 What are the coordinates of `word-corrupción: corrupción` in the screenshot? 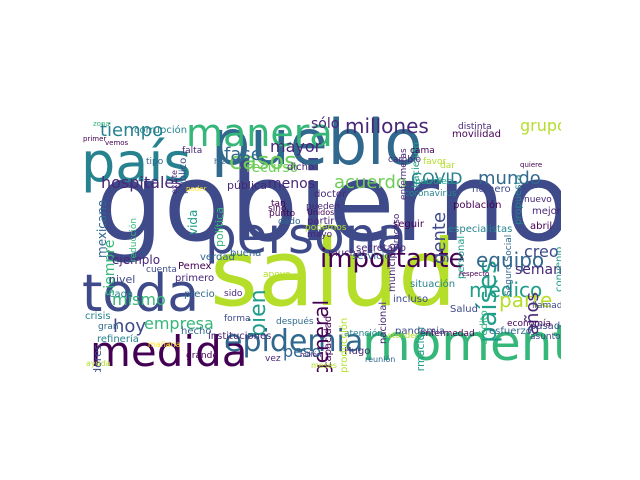 It's located at (161, 130).